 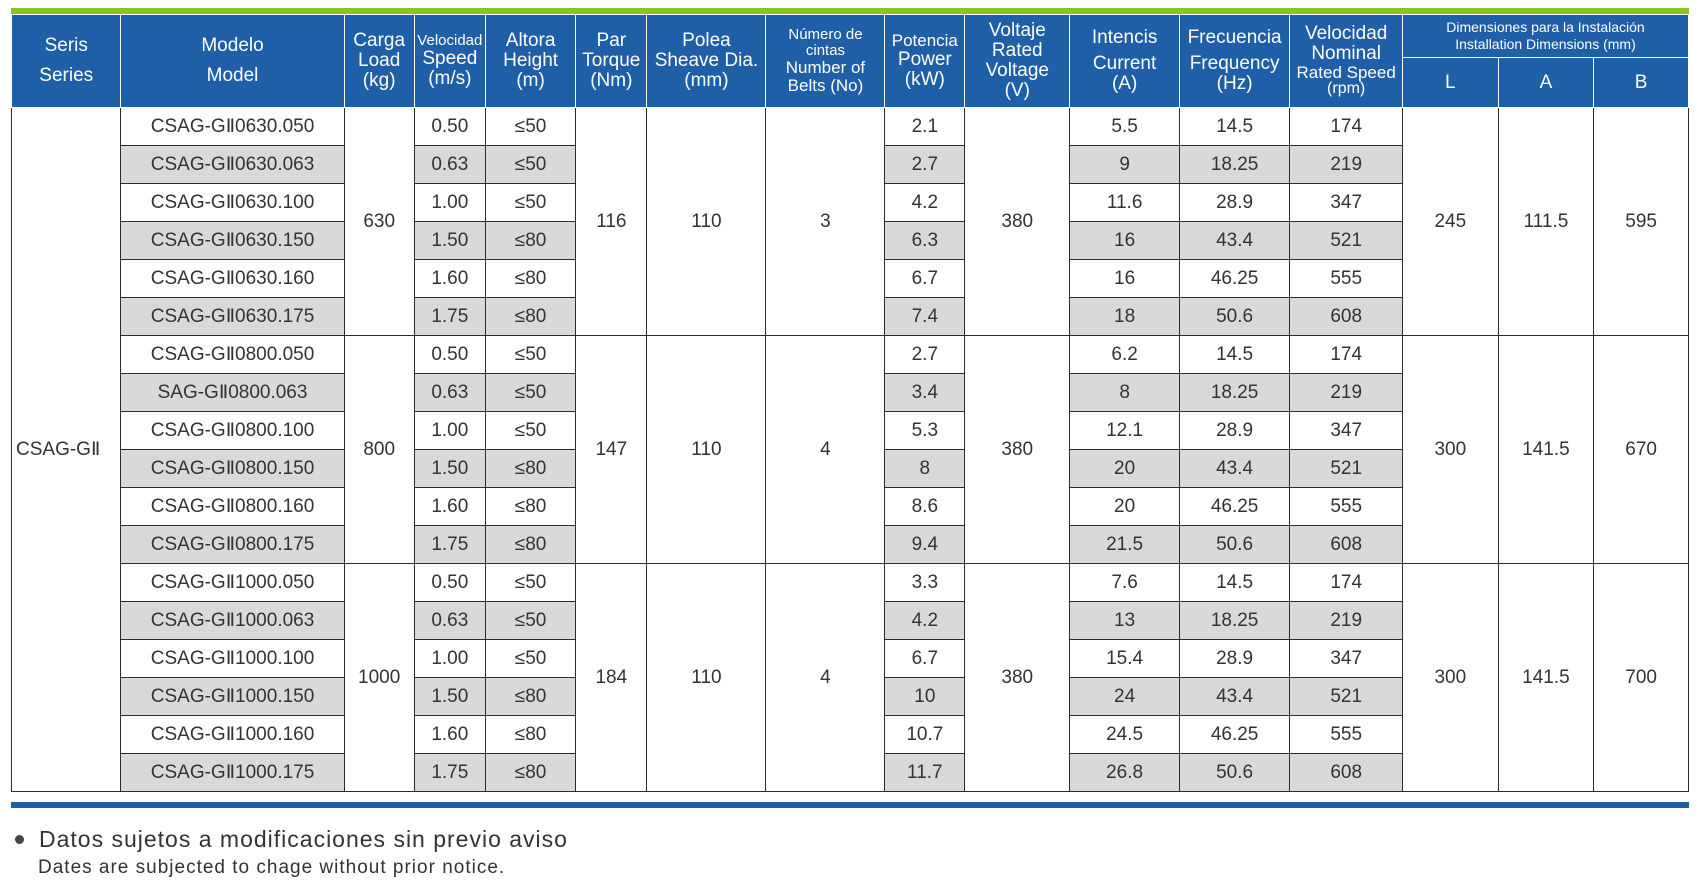 What do you see at coordinates (232, 392) in the screenshot?
I see `model-cell: SAG-GⅡ0800.063` at bounding box center [232, 392].